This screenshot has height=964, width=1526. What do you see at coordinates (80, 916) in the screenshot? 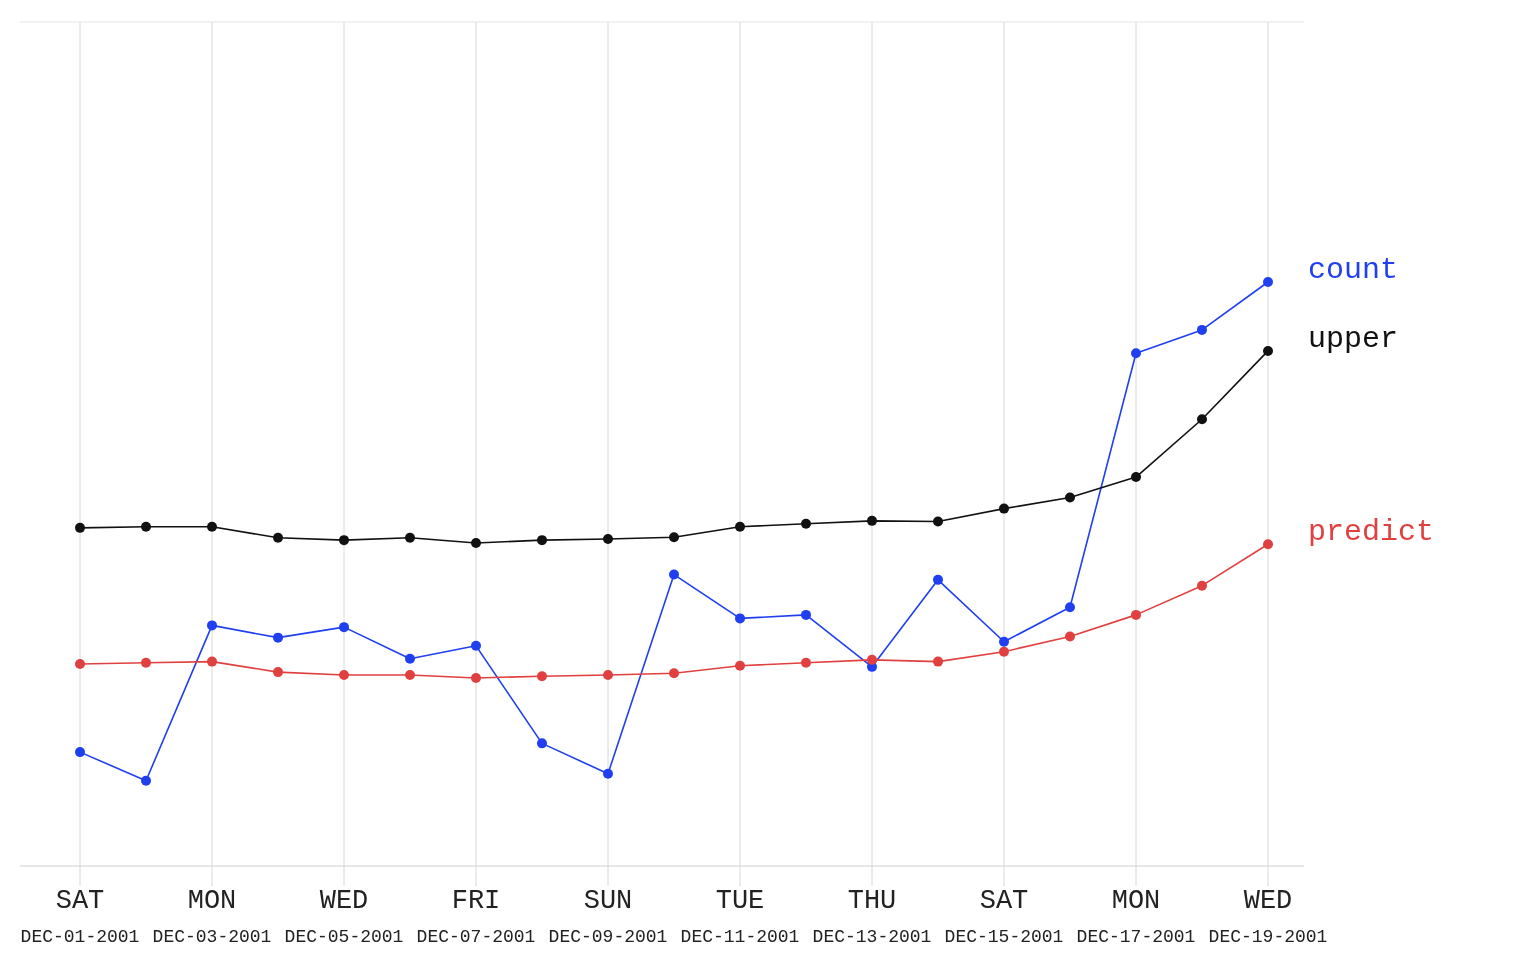
I see `x-tick-label: SAT DEC-01-2001` at bounding box center [80, 916].